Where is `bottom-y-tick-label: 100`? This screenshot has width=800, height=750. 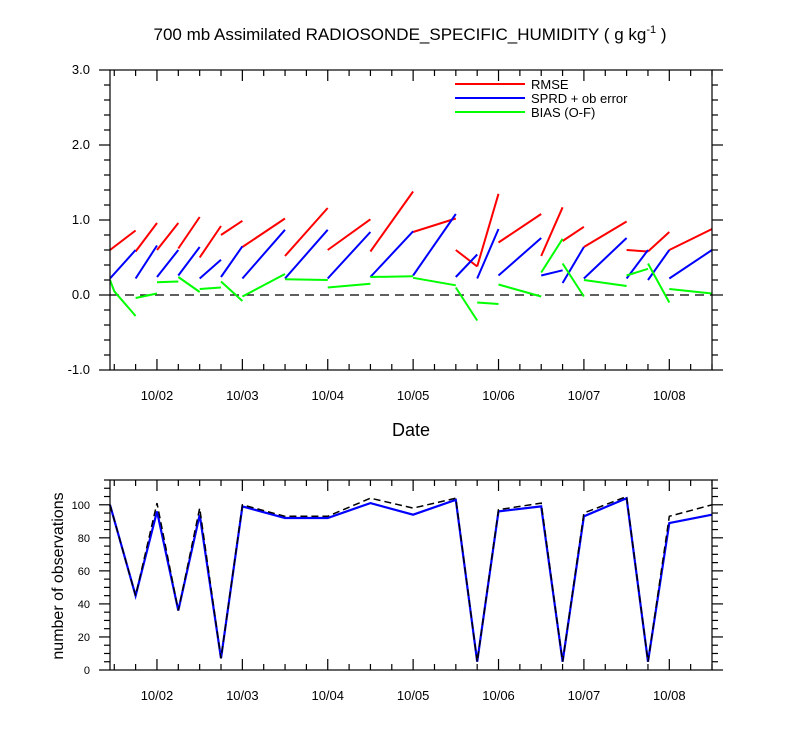
bottom-y-tick-label: 100 is located at coordinates (81, 506).